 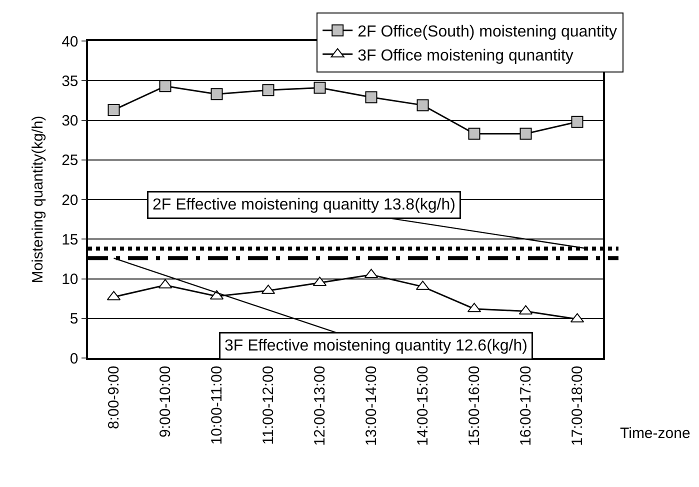 What do you see at coordinates (376, 346) in the screenshot?
I see `ref-line-label: 3F Effective moistening quantity 12.6(kg/h)` at bounding box center [376, 346].